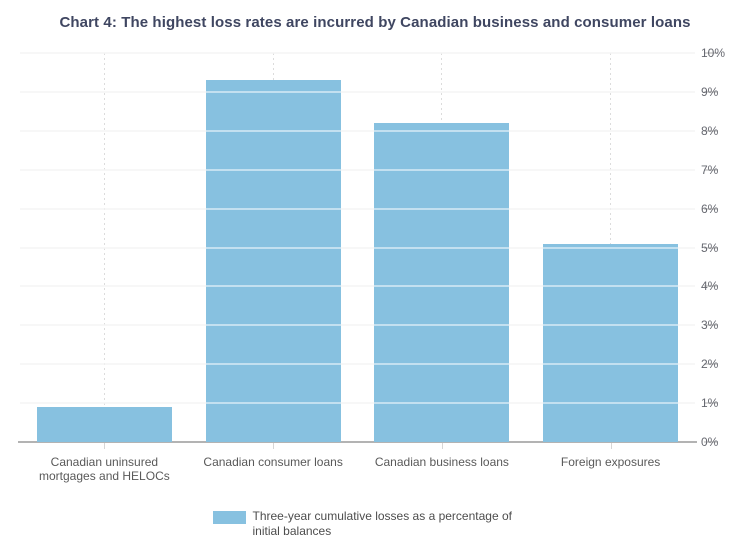  I want to click on y-axis-label-7pct: 7%, so click(710, 169).